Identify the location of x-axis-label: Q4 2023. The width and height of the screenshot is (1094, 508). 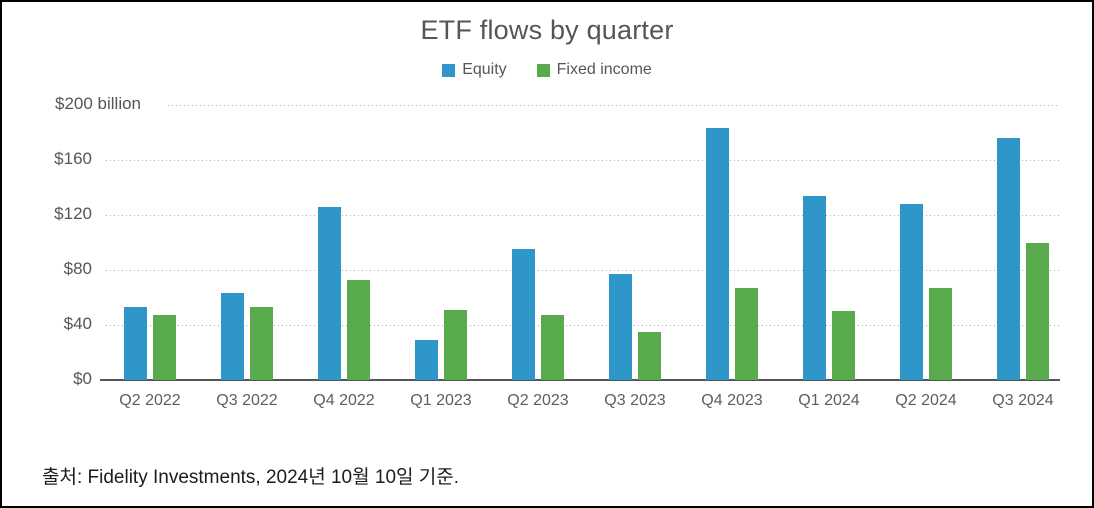
(732, 400).